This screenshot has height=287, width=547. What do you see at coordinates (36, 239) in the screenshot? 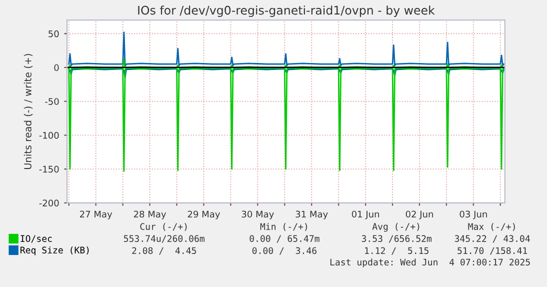
I see `legend-label: IO/sec` at bounding box center [36, 239].